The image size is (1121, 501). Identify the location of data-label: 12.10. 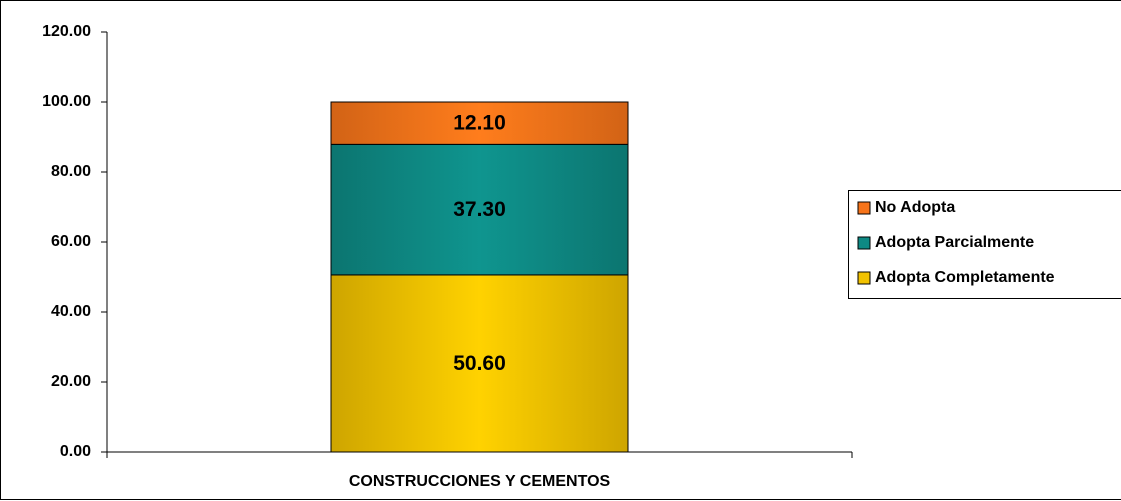
(479, 123).